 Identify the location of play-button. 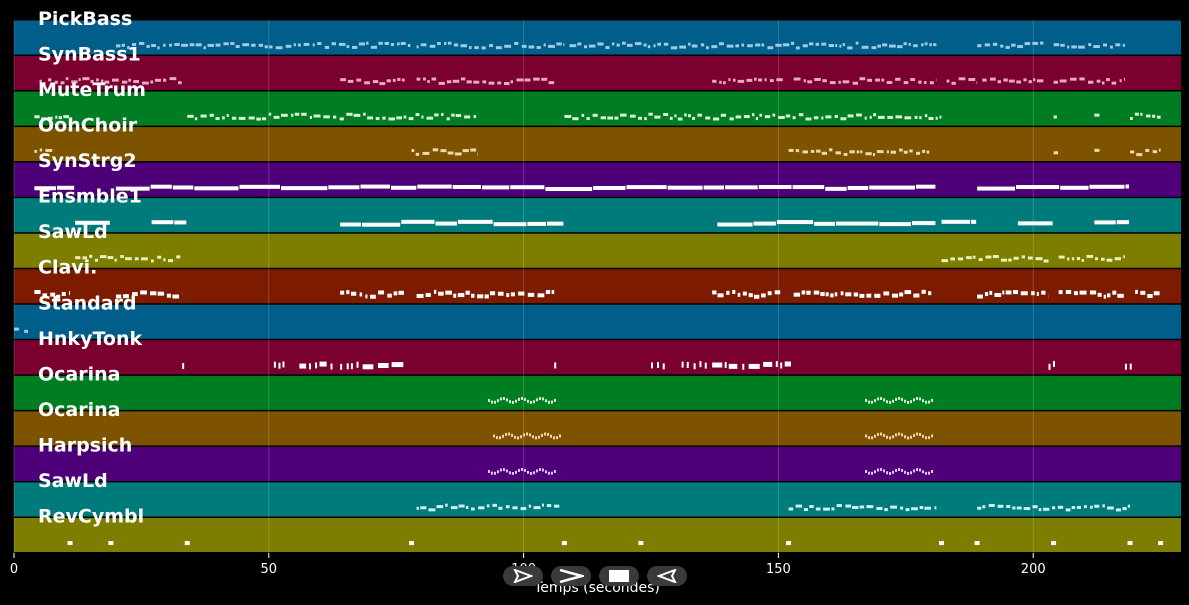
(523, 576).